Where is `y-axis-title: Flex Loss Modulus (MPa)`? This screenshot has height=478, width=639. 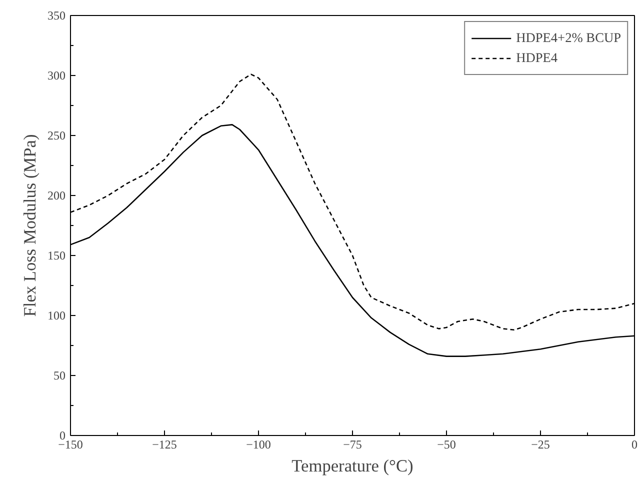
y-axis-title: Flex Loss Modulus (MPa) is located at coordinates (30, 225).